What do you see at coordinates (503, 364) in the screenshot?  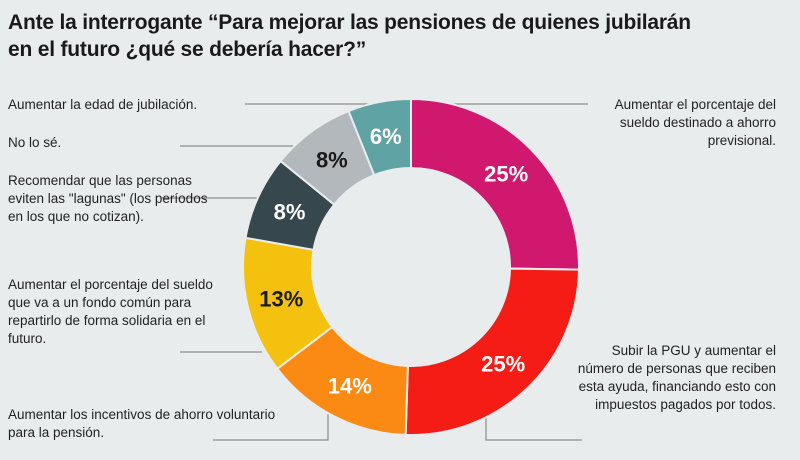 I see `value-label-subir-pgu: 25%` at bounding box center [503, 364].